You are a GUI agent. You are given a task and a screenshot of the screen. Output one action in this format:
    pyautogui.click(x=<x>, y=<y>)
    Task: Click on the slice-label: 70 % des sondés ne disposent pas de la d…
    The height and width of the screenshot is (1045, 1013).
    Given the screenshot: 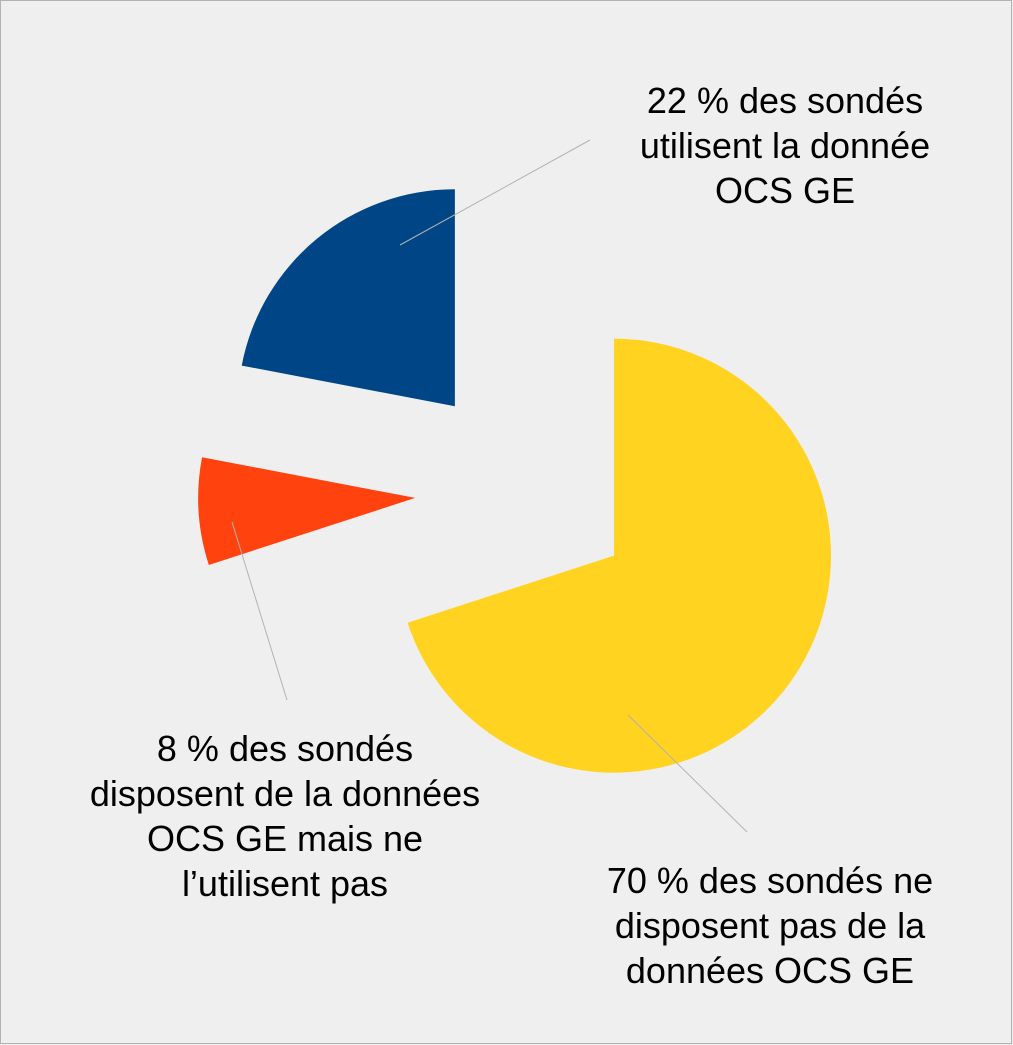 What is the action you would take?
    pyautogui.click(x=770, y=925)
    